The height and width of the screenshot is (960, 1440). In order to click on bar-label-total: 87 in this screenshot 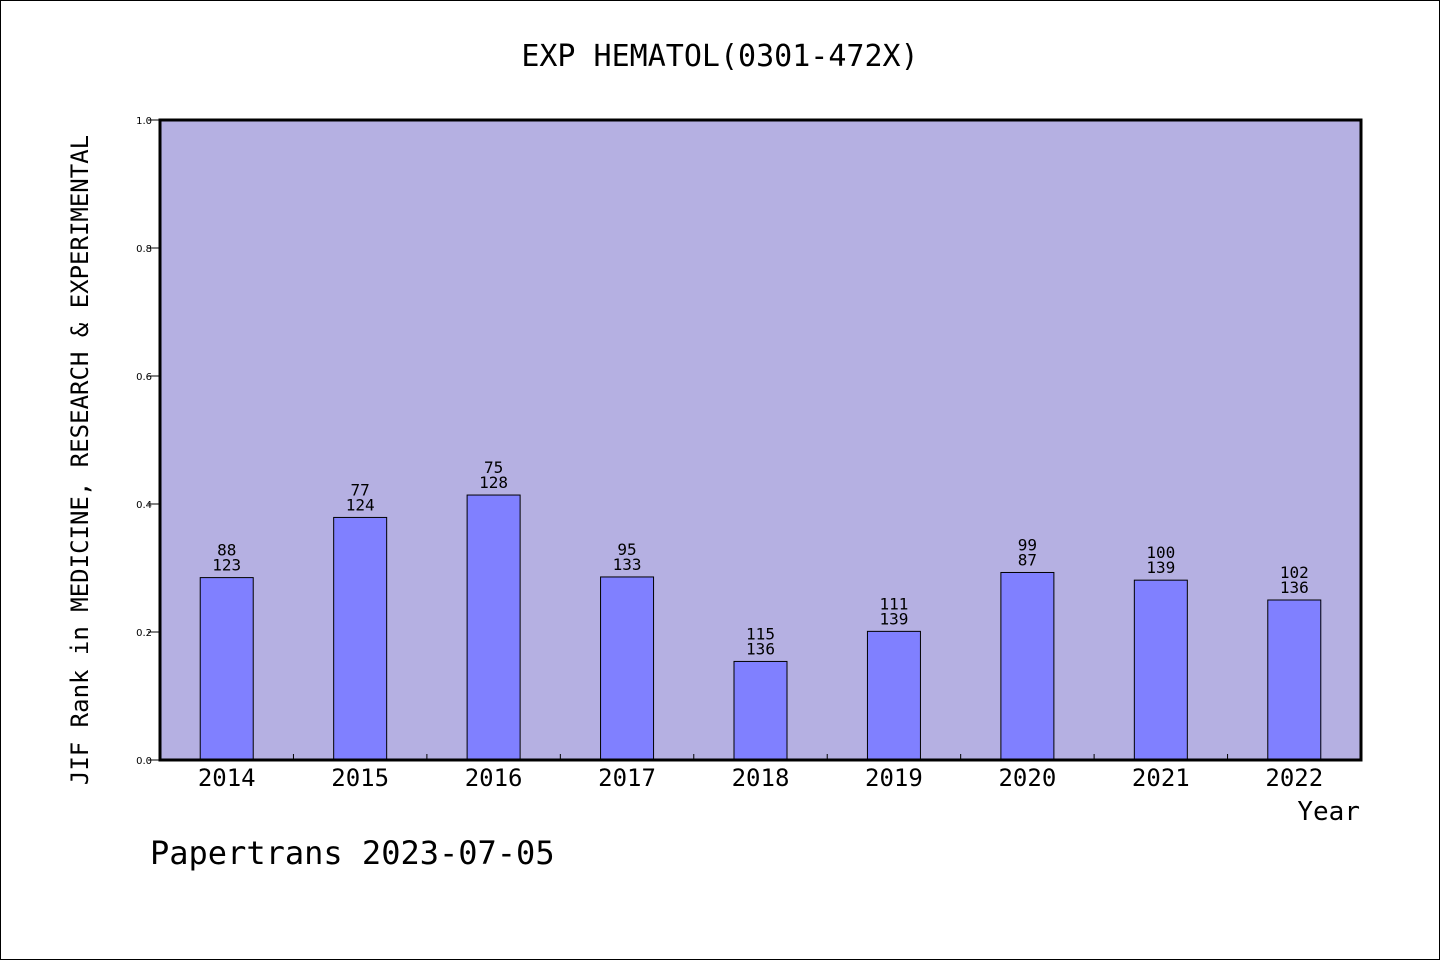, I will do `click(1027, 559)`.